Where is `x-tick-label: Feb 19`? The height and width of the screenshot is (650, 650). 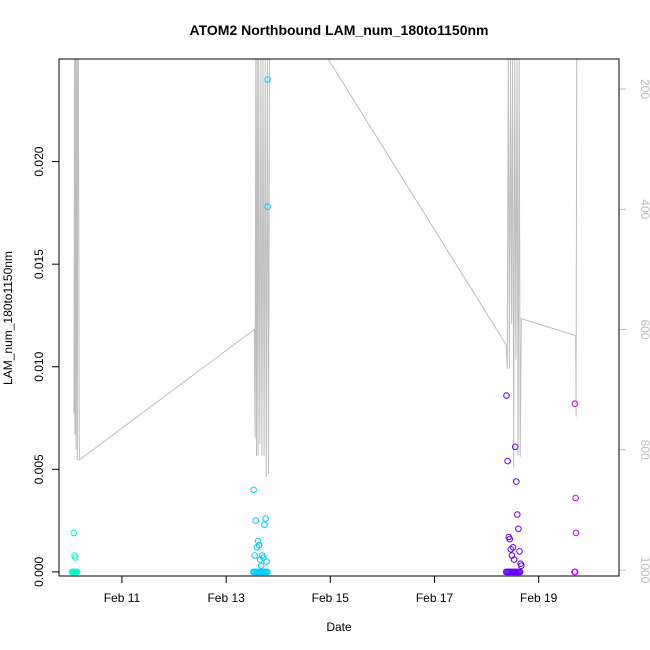 x-tick-label: Feb 19 is located at coordinates (539, 598).